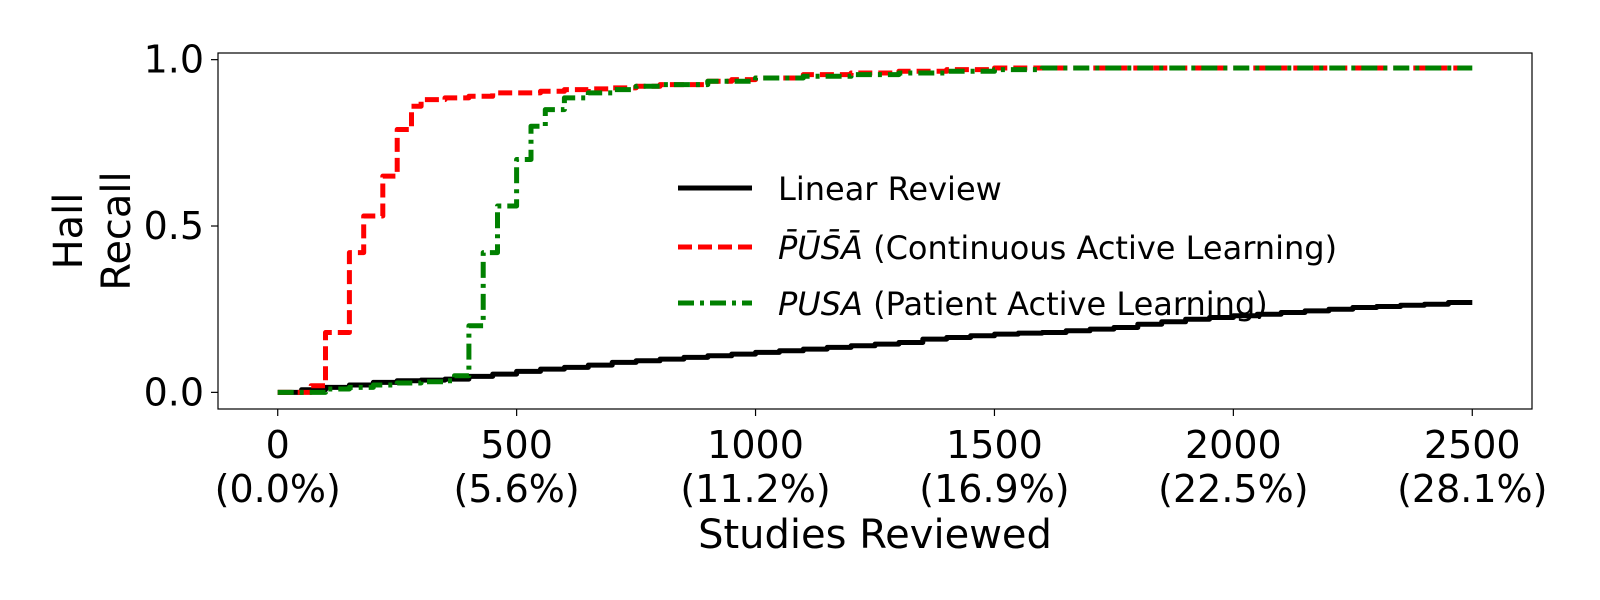 Image resolution: width=1600 pixels, height=600 pixels. I want to click on x-tick-label: 500, so click(516, 445).